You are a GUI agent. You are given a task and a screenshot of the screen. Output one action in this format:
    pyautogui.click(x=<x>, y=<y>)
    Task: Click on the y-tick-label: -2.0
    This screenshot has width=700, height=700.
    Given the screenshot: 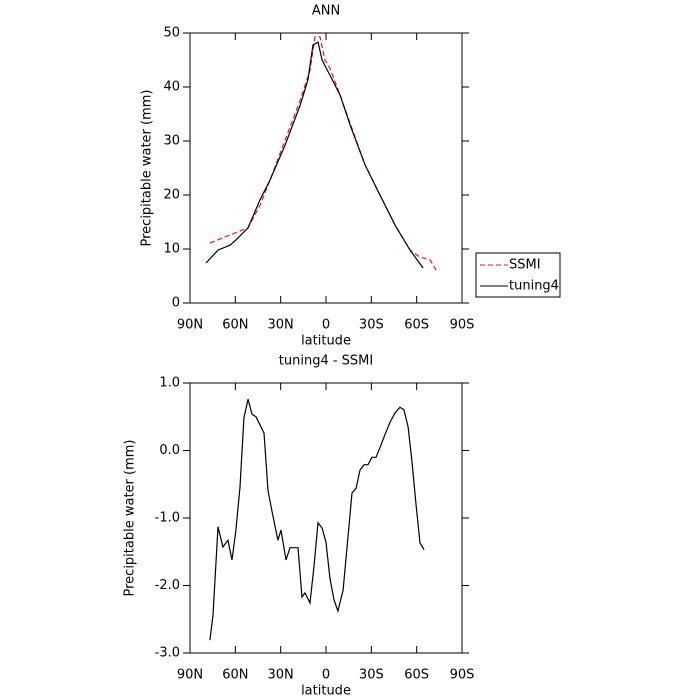 What is the action you would take?
    pyautogui.click(x=167, y=585)
    